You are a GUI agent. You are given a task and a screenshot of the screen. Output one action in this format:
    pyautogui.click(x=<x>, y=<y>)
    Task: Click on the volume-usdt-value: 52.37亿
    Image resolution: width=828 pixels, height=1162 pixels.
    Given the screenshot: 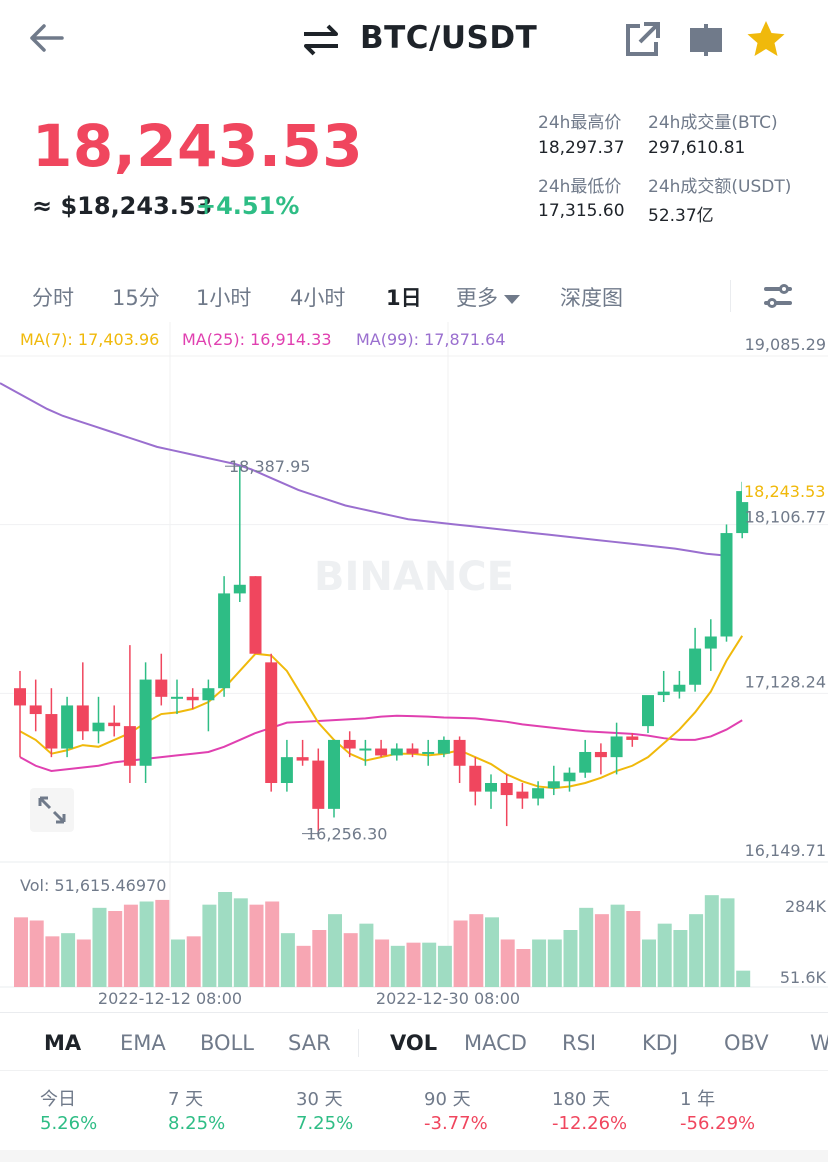 What is the action you would take?
    pyautogui.click(x=681, y=216)
    